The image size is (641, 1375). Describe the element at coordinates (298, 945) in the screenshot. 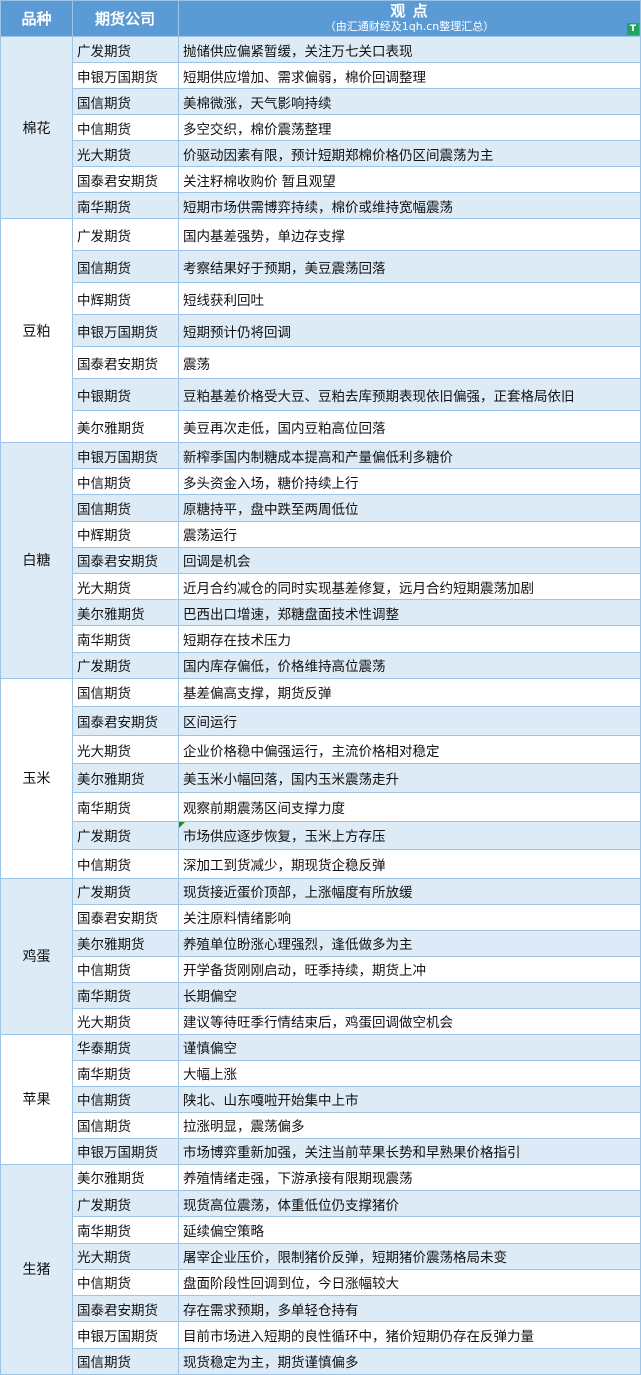

I see `opinion-text: 养殖单位盼涨心理强烈，逢低做多为主` at that location.